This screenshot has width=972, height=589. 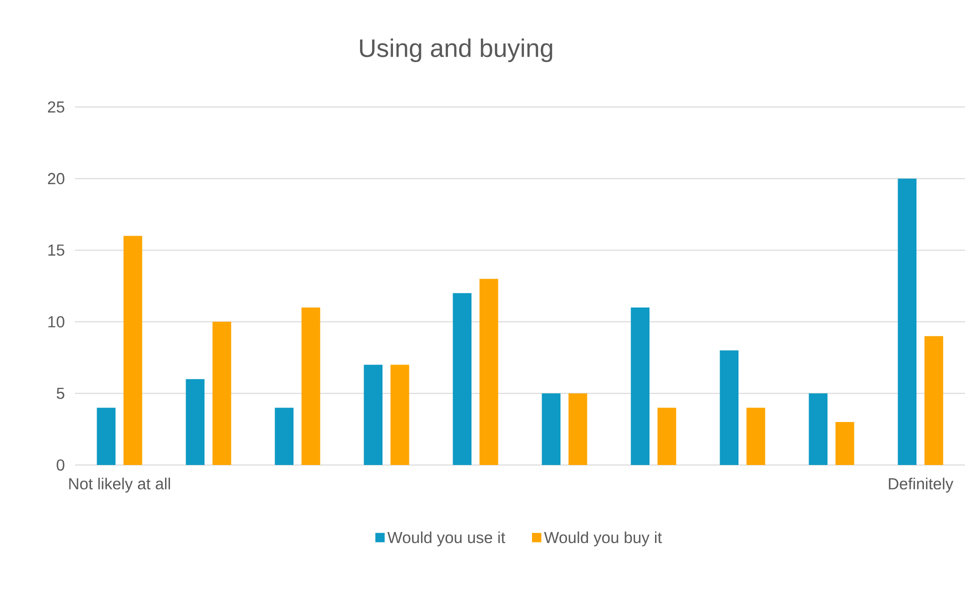 What do you see at coordinates (921, 485) in the screenshot?
I see `x-tick-label: Definitely` at bounding box center [921, 485].